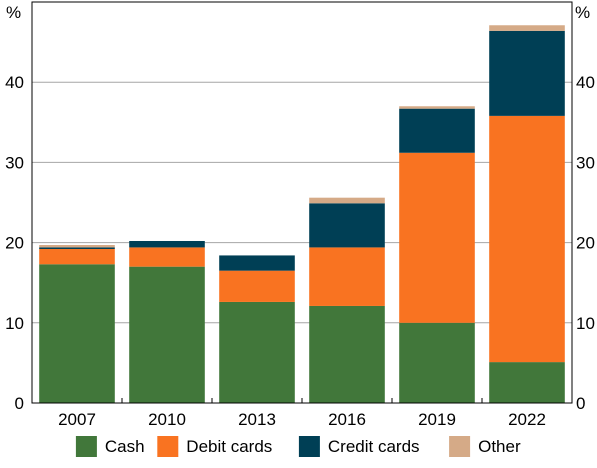  Describe the element at coordinates (374, 446) in the screenshot. I see `legend-label: Credit cards` at that location.